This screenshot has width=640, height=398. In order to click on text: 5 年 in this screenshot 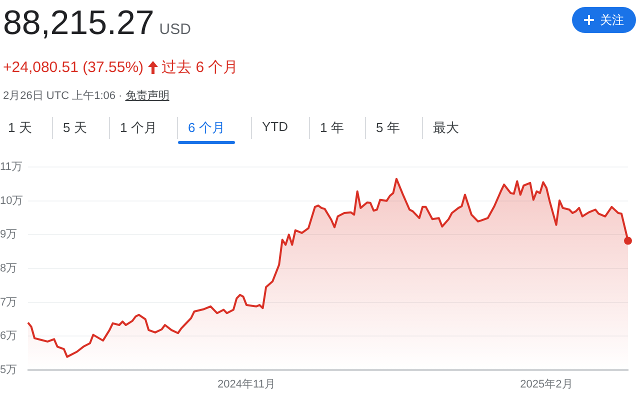, I will do `click(388, 128)`.